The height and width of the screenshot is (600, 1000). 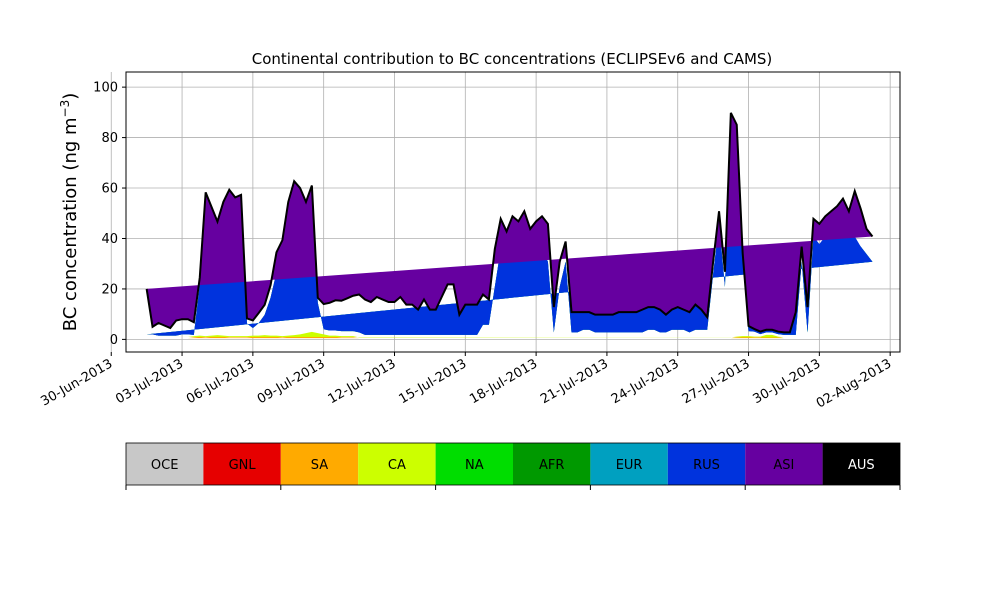 I want to click on legend-frame, so click(x=513, y=464).